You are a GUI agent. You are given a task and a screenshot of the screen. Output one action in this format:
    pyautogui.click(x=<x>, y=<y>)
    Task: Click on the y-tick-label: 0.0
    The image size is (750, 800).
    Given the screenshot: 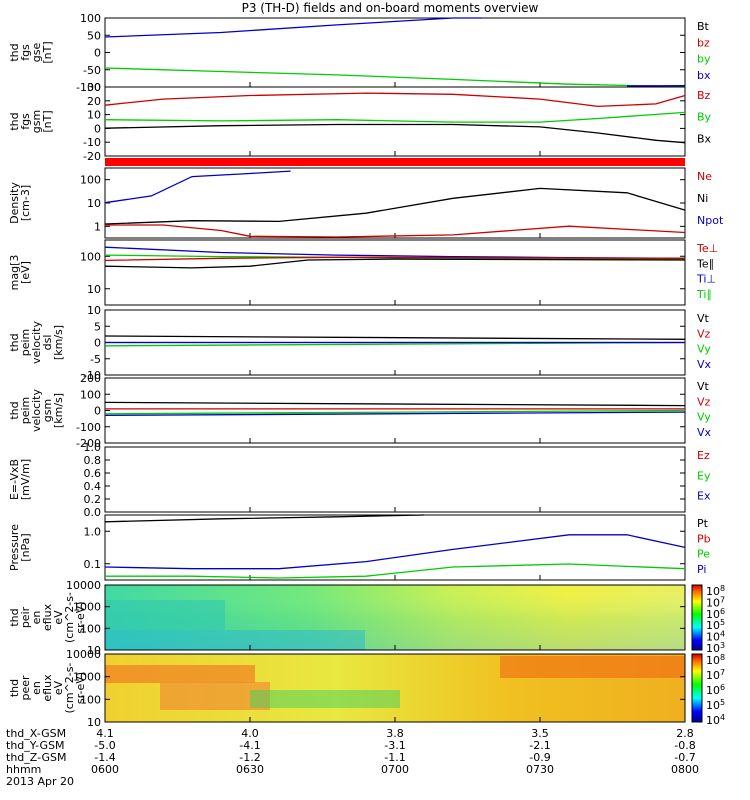 What is the action you would take?
    pyautogui.click(x=93, y=512)
    